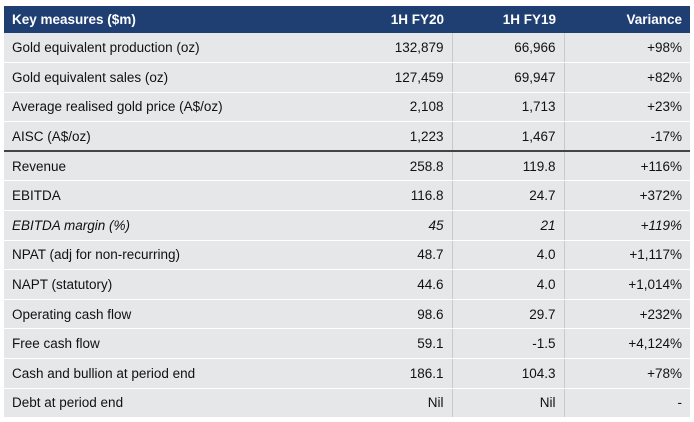  What do you see at coordinates (171, 77) in the screenshot?
I see `row-label: Gold equivalent sales (oz)` at bounding box center [171, 77].